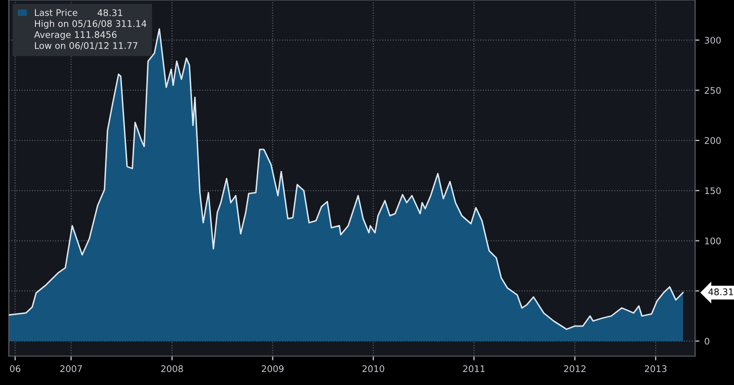 This screenshot has height=385, width=734. Describe the element at coordinates (655, 368) in the screenshot. I see `x-tick-label: 2013` at that location.